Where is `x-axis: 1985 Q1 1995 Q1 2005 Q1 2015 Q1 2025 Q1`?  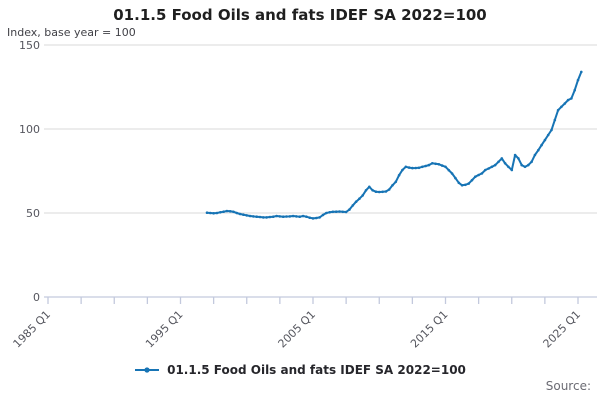 x-axis: 1985 Q1 1995 Q1 2005 Q1 2015 Q1 2025 Q1 is located at coordinates (304, 323).